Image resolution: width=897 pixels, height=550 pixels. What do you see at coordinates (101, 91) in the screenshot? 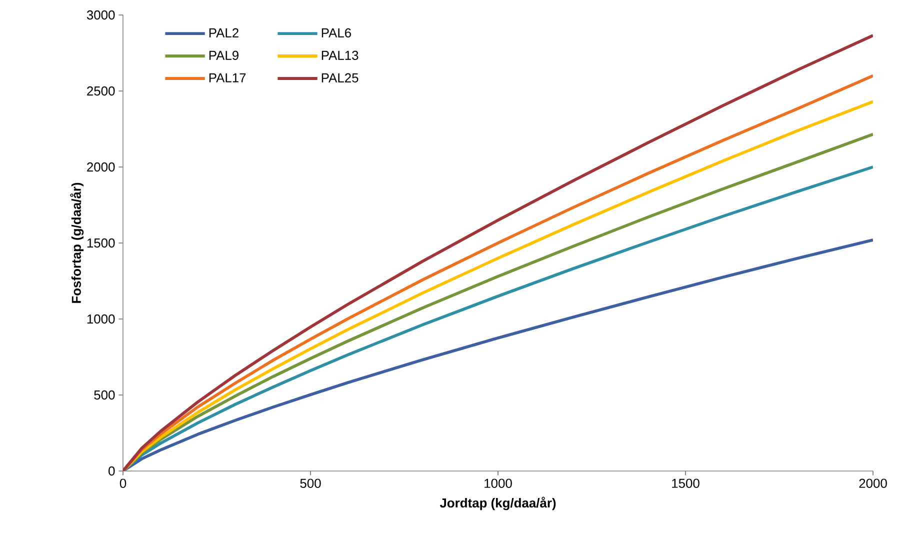
I see `y-tick-label: 2500` at bounding box center [101, 91].